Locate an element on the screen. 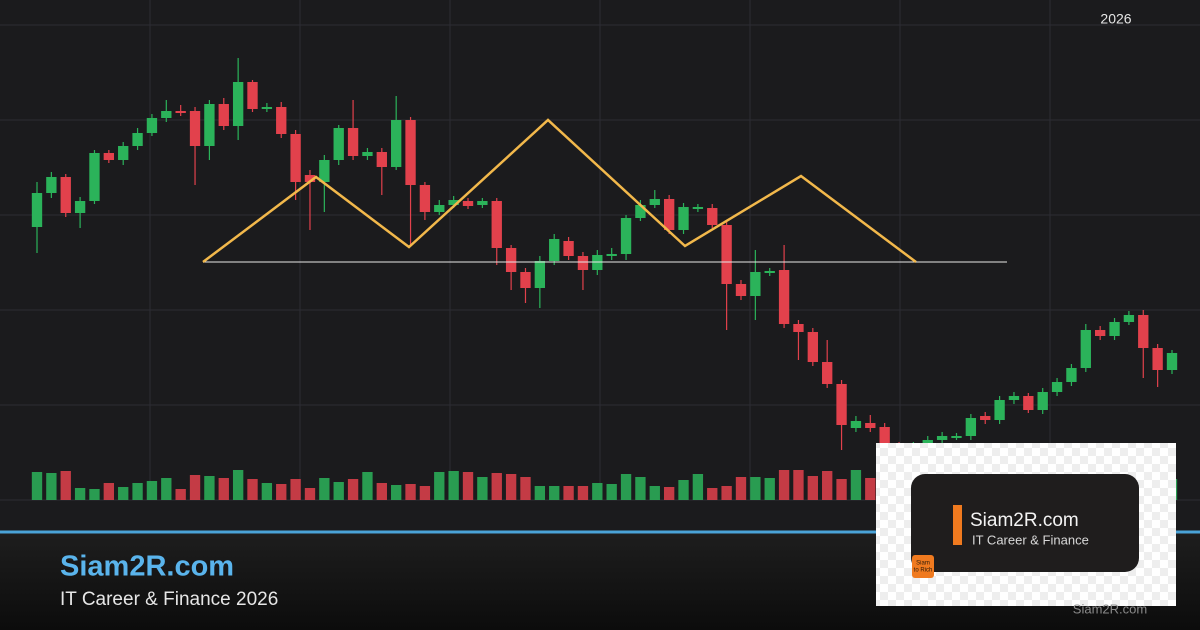  logo-icon is located at coordinates (923, 566).